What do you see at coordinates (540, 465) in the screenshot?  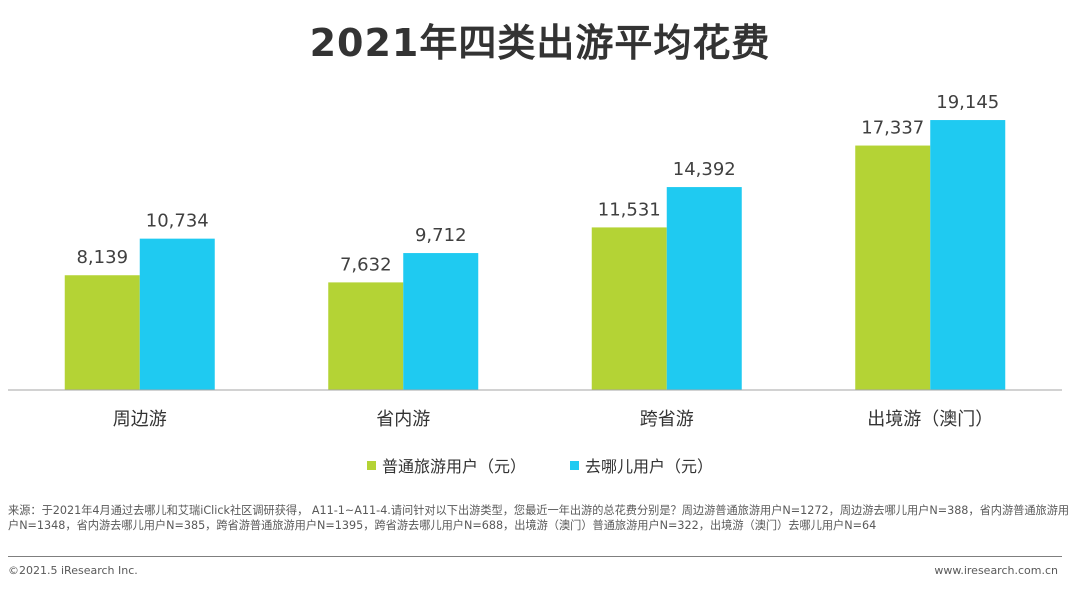 I see `legend: 普通旅游用户（元） 去哪儿用户（元）` at bounding box center [540, 465].